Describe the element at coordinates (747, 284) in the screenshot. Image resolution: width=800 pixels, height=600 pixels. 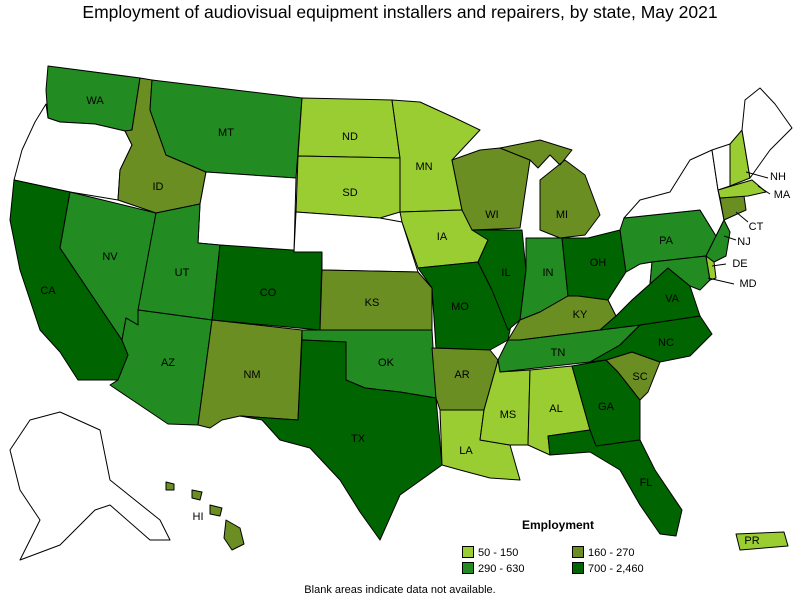
I see `state-label-md: MD` at that location.